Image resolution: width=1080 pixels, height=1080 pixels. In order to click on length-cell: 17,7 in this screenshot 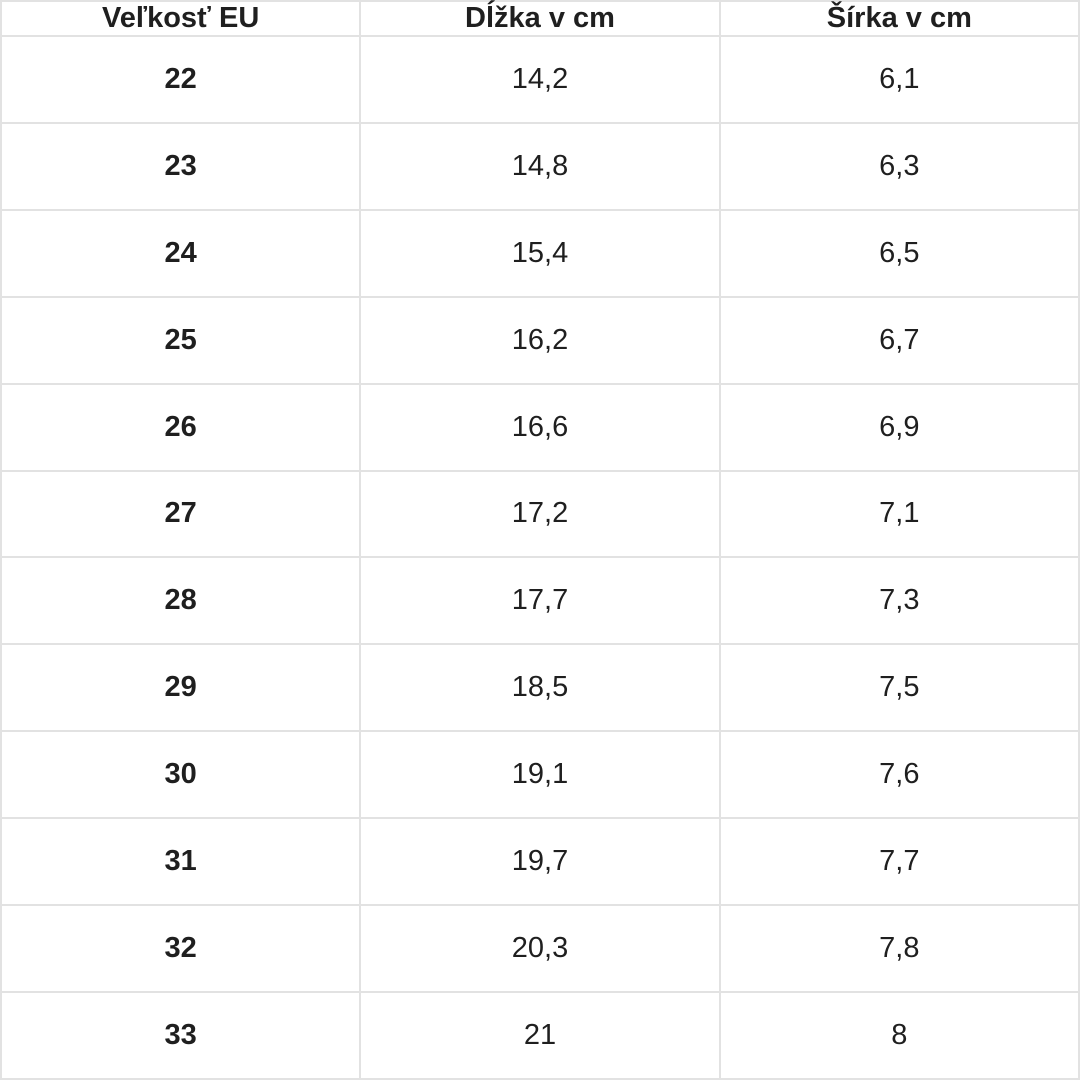, I will do `click(540, 601)`.